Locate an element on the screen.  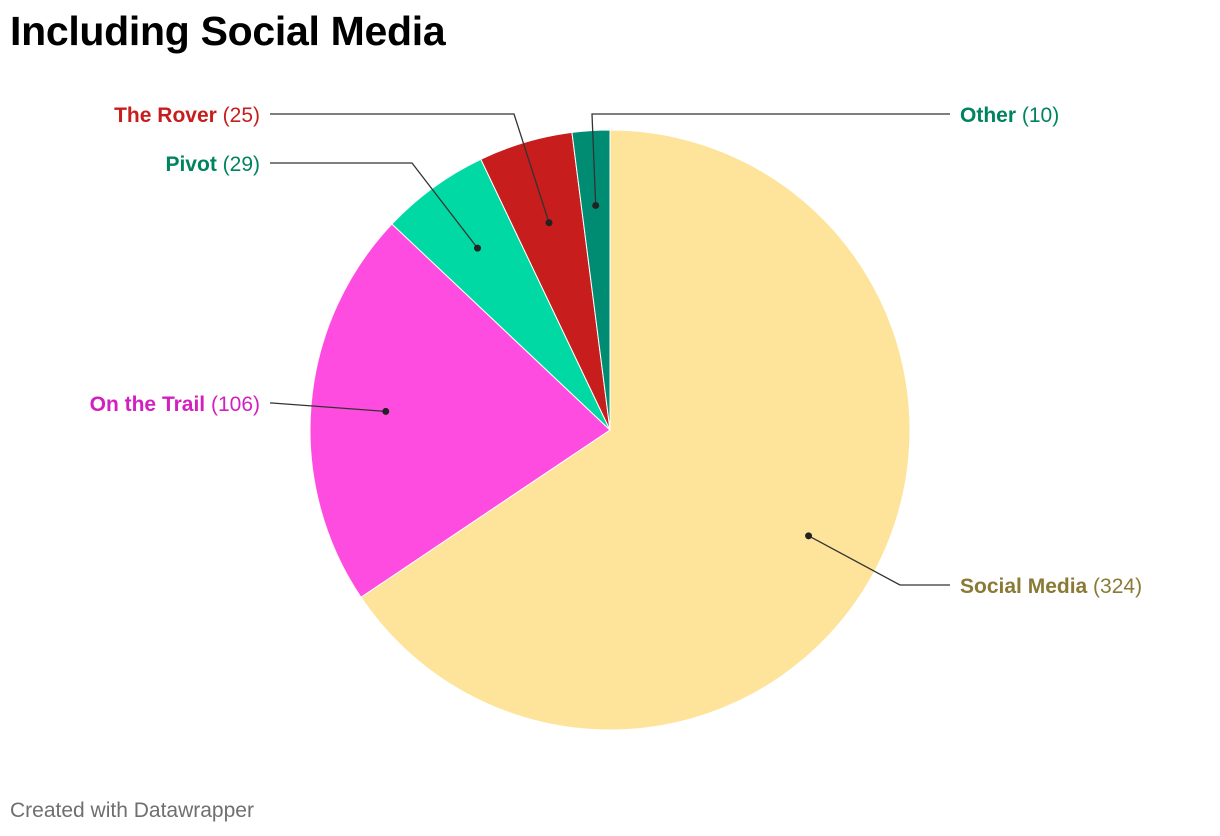
slice-label-social-media: Social Media (324) is located at coordinates (1051, 586).